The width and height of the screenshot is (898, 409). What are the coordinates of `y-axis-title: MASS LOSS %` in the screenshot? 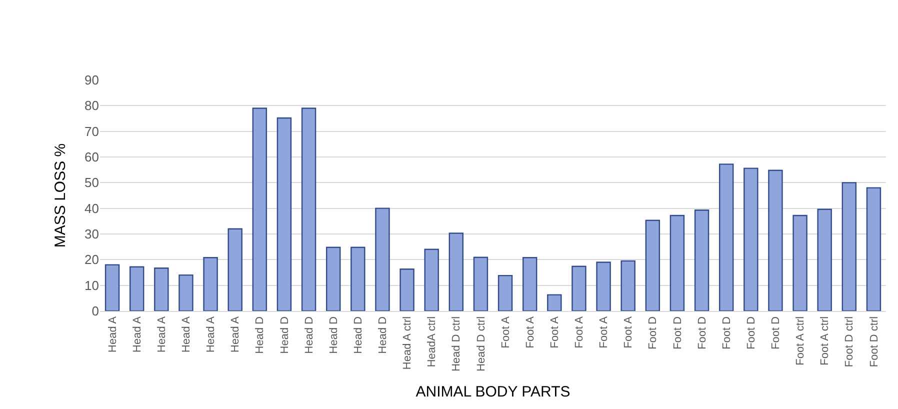 It's located at (60, 195).